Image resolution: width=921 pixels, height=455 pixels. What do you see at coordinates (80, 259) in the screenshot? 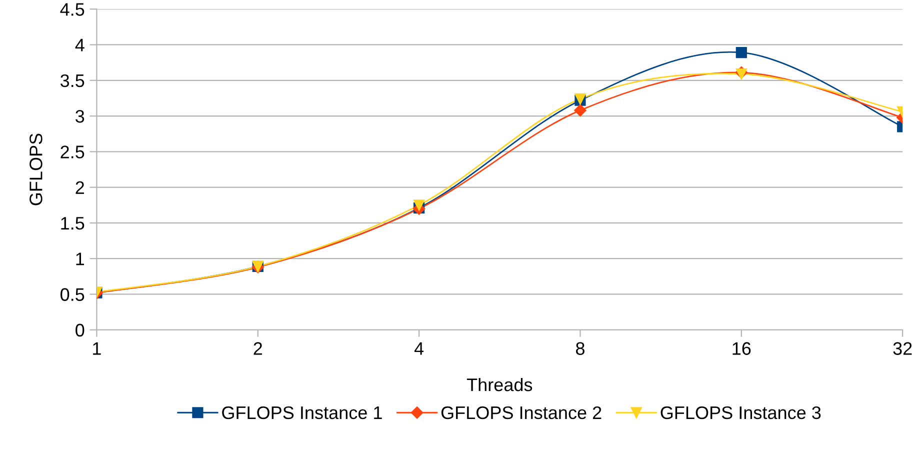
I see `y-tick-label: 1` at bounding box center [80, 259].